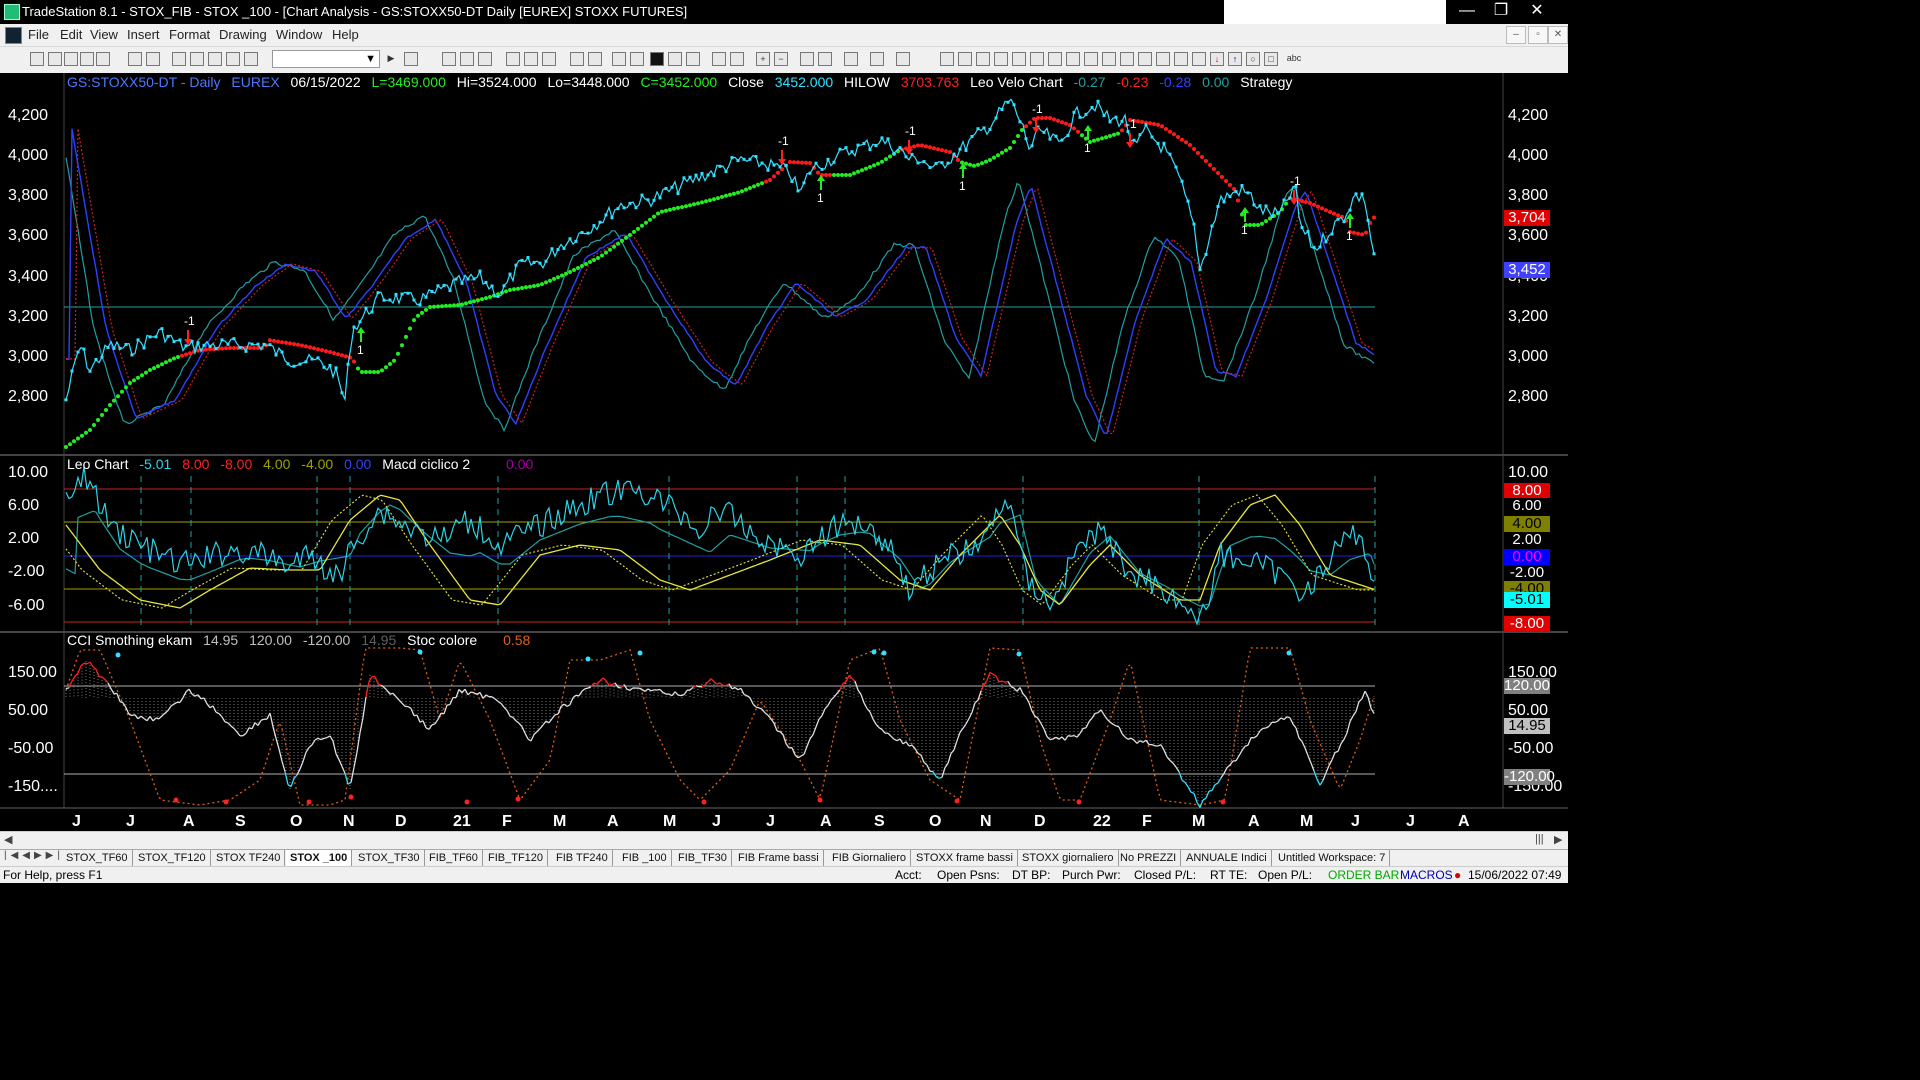 The height and width of the screenshot is (1080, 1920). What do you see at coordinates (104, 34) in the screenshot?
I see `menu-view: View` at bounding box center [104, 34].